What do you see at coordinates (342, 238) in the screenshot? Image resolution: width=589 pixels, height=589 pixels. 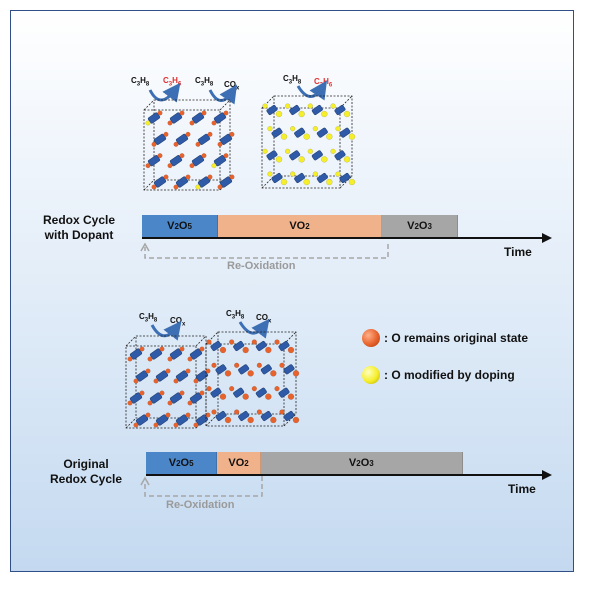 I see `top-time-axis` at bounding box center [342, 238].